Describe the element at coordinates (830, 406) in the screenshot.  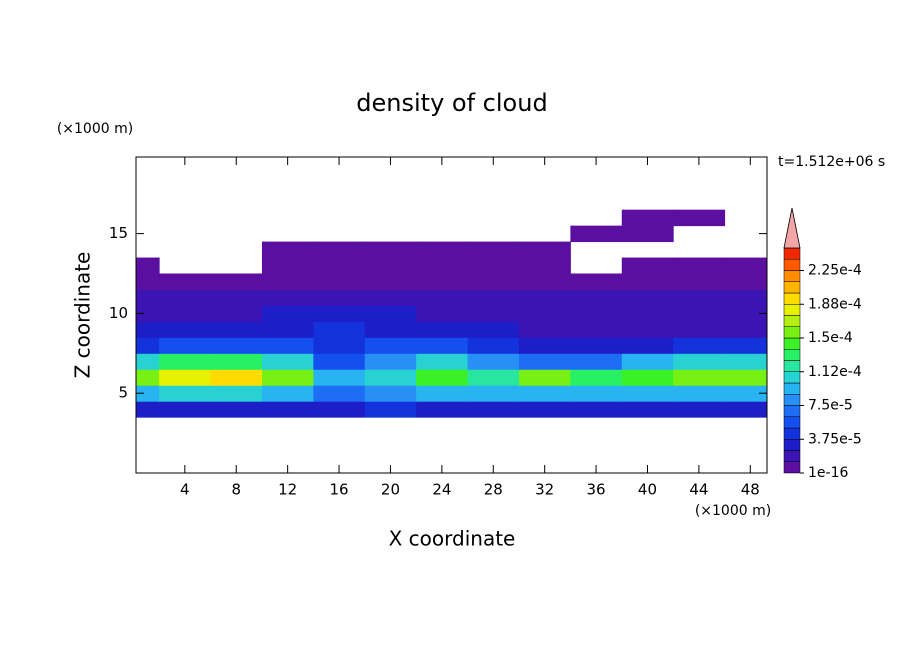
I see `colorbar-tick-label: 7.5e-5` at that location.